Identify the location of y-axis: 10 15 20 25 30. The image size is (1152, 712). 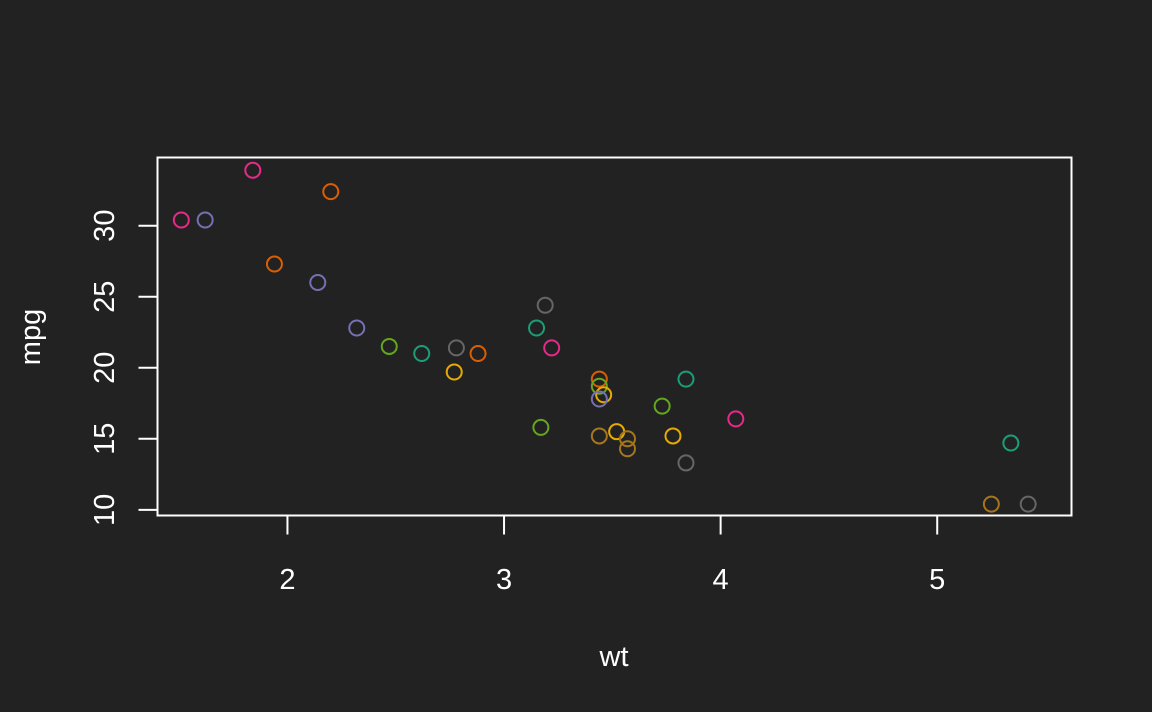
(124, 368).